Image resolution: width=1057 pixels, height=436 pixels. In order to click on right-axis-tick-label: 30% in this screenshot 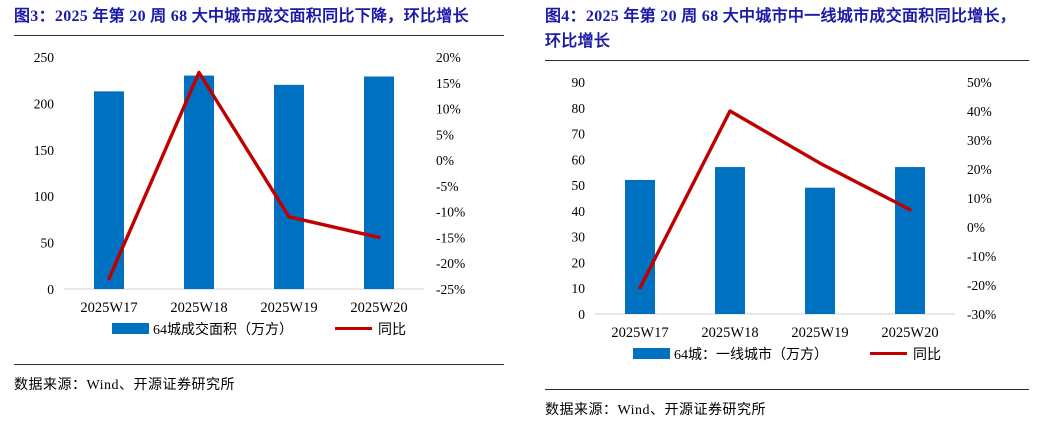, I will do `click(979, 140)`.